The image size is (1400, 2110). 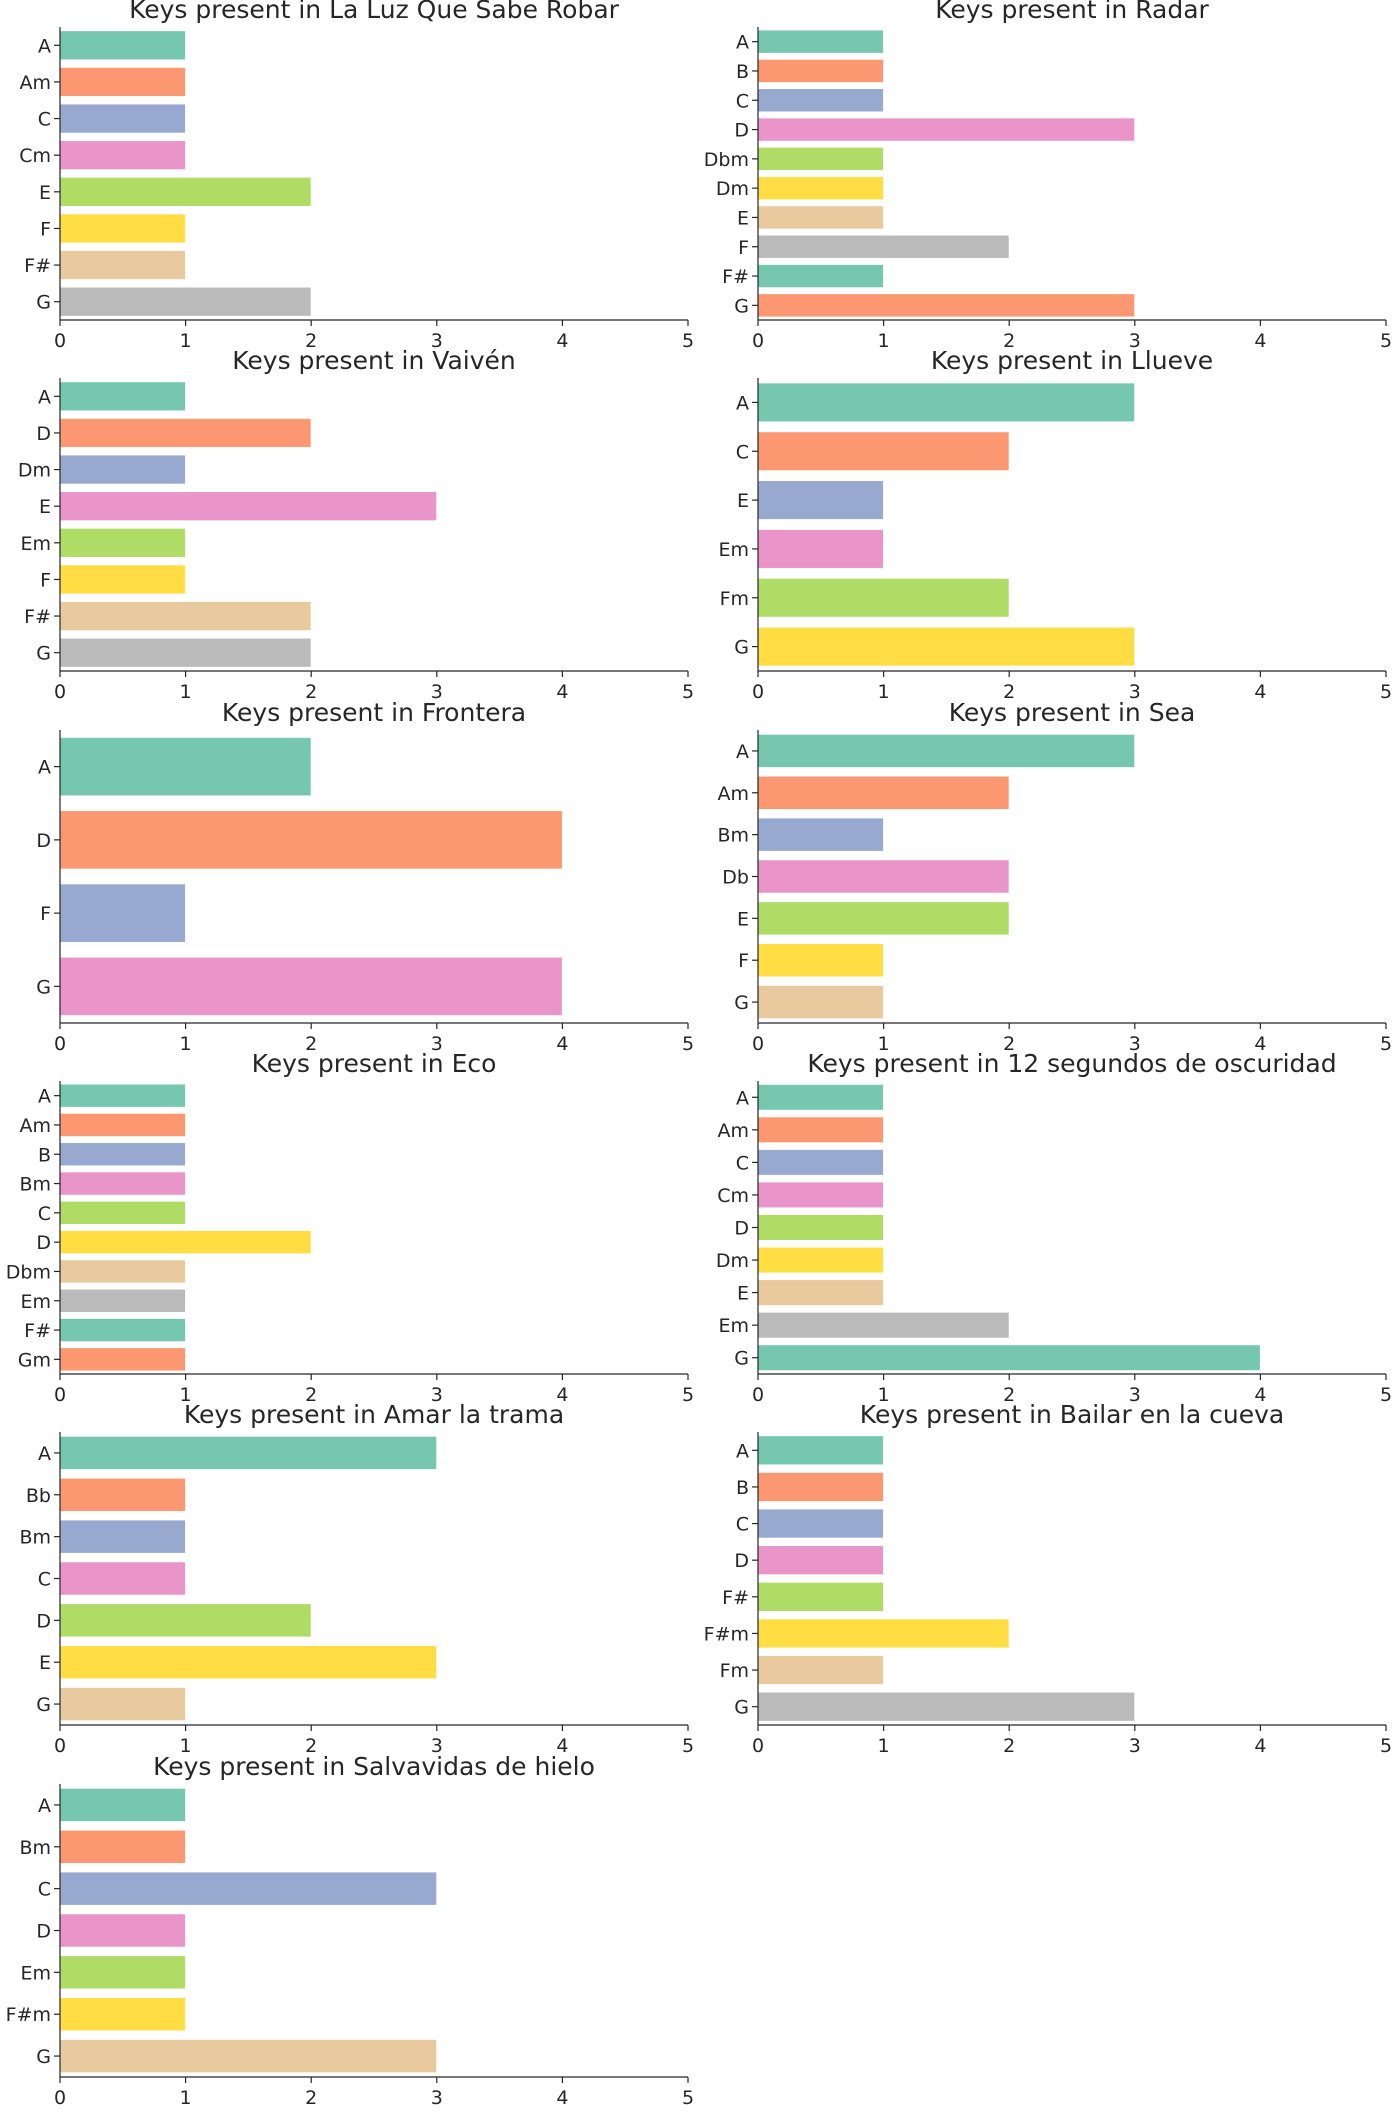 I want to click on chart-title: Keys present in Radar, so click(x=1072, y=12).